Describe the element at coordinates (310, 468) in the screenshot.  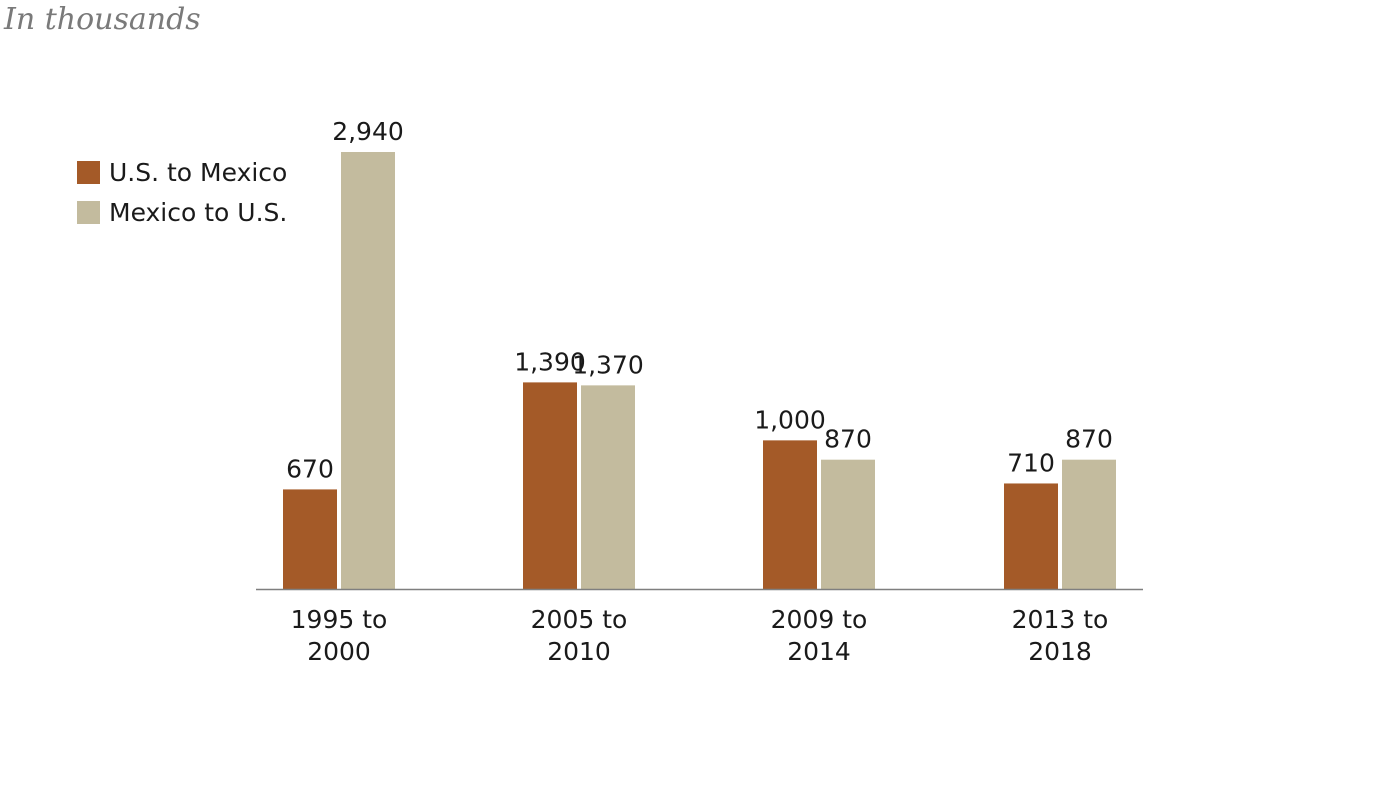
I see `value-label-us-to-mexico-0: 670` at that location.